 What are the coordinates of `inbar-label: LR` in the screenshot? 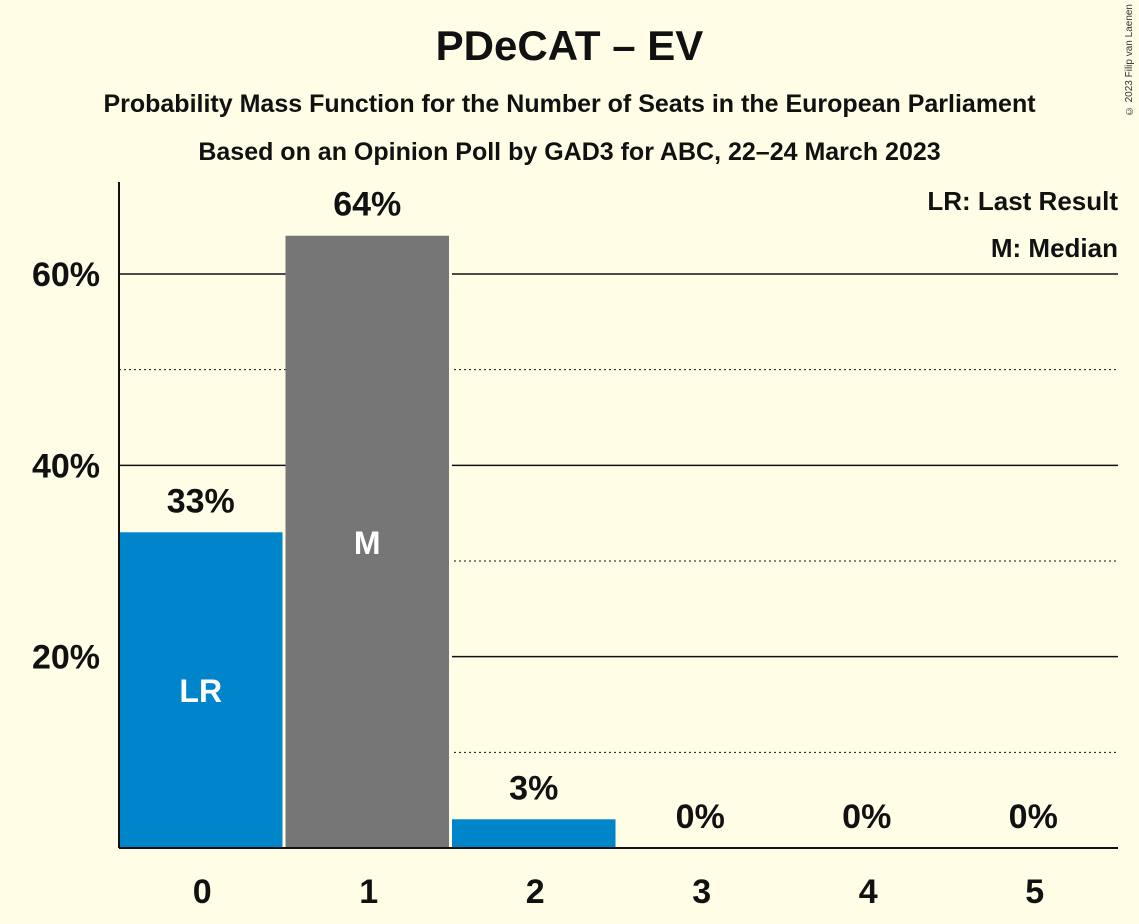 It's located at (200, 691).